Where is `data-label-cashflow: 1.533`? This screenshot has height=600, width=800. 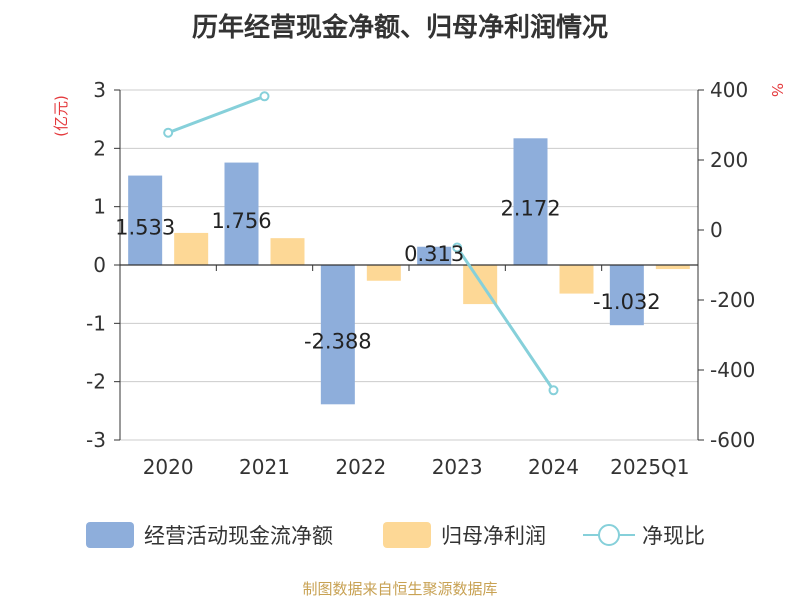 data-label-cashflow: 1.533 is located at coordinates (145, 227).